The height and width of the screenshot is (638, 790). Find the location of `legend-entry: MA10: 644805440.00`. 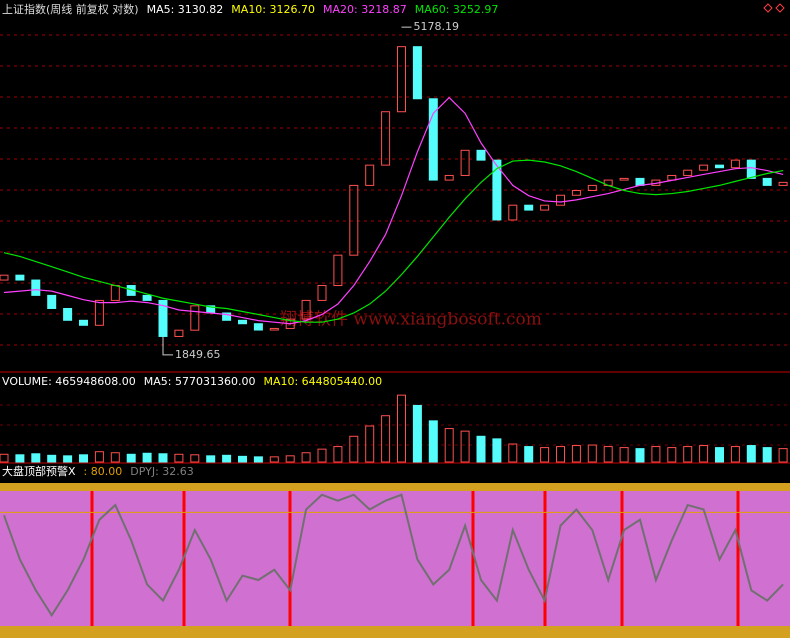

legend-entry: MA10: 644805440.00 is located at coordinates (322, 381).